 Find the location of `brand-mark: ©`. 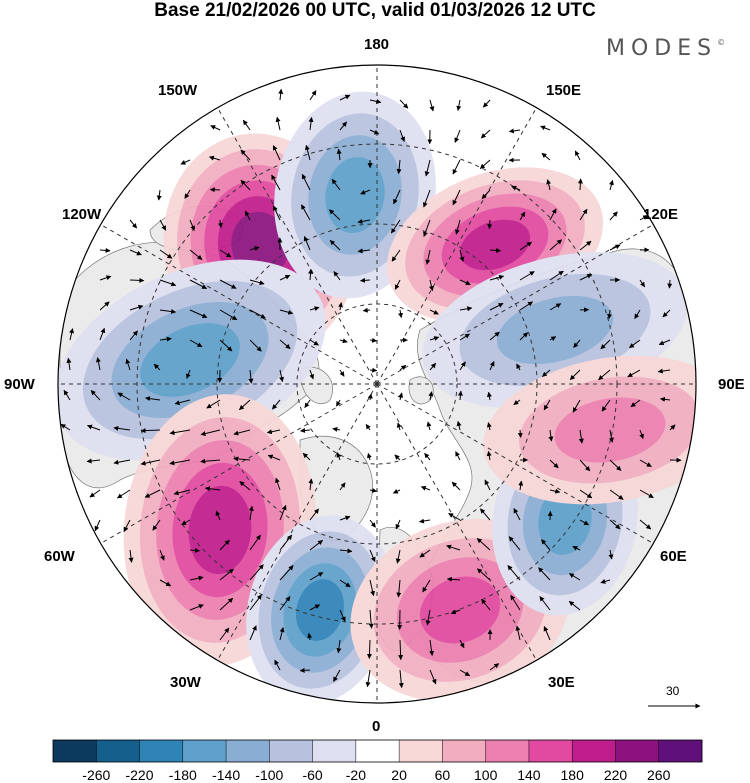

brand-mark: © is located at coordinates (721, 42).